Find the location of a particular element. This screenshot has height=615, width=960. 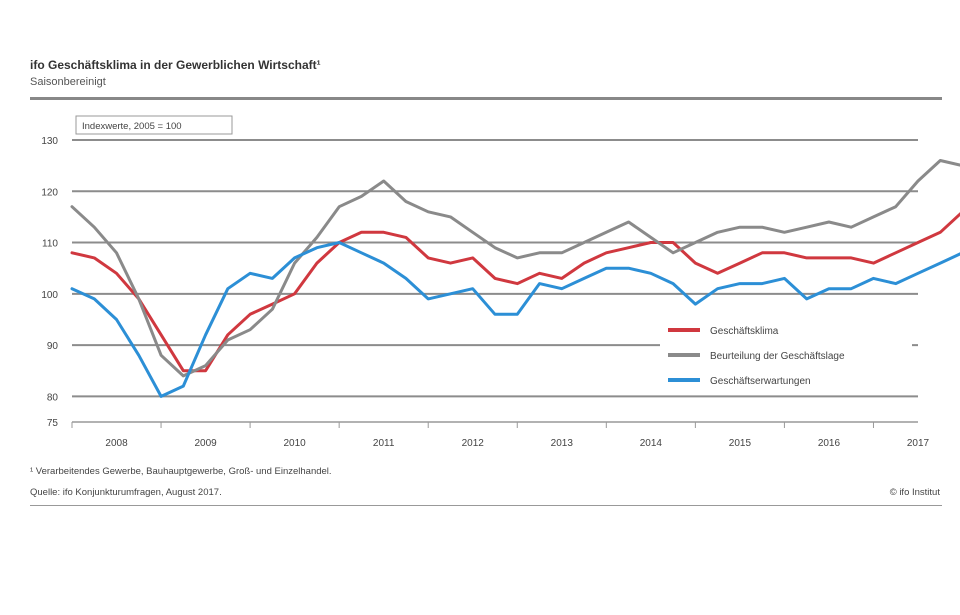

unit-label: Indexwerte, 2005 = 100 is located at coordinates (132, 126).